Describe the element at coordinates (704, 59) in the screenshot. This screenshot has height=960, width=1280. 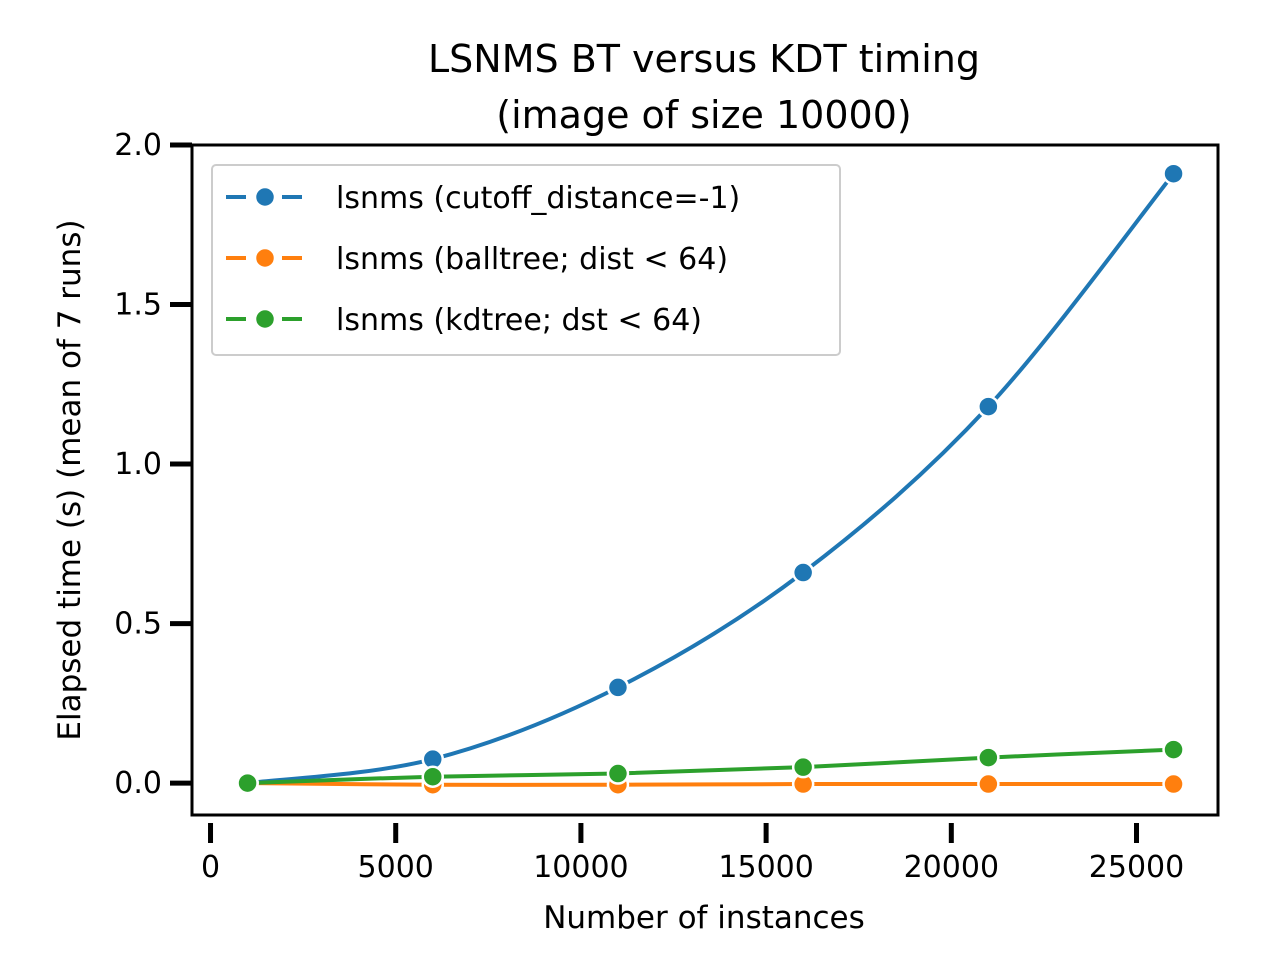
I see `chart-title: LSNMS BT versus KDT timing` at that location.